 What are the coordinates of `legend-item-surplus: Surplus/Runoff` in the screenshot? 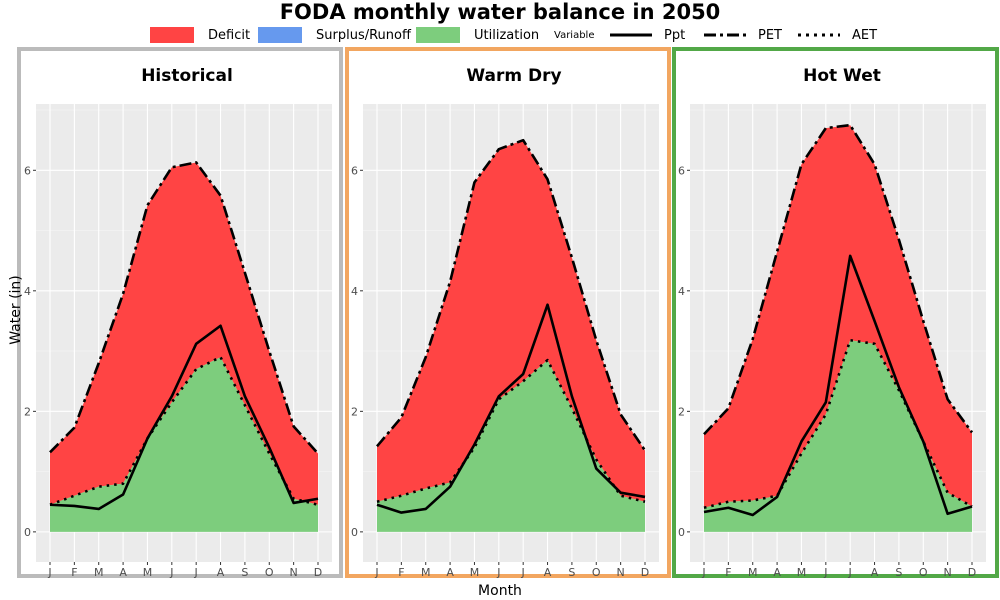 It's located at (334, 35).